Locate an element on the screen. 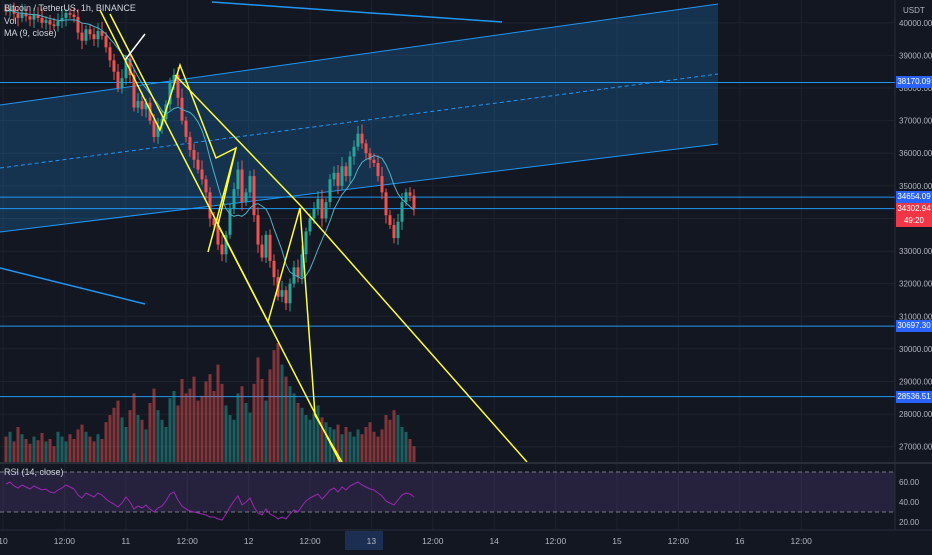 This screenshot has height=555, width=932. price-level-label: 49:20 is located at coordinates (914, 220).